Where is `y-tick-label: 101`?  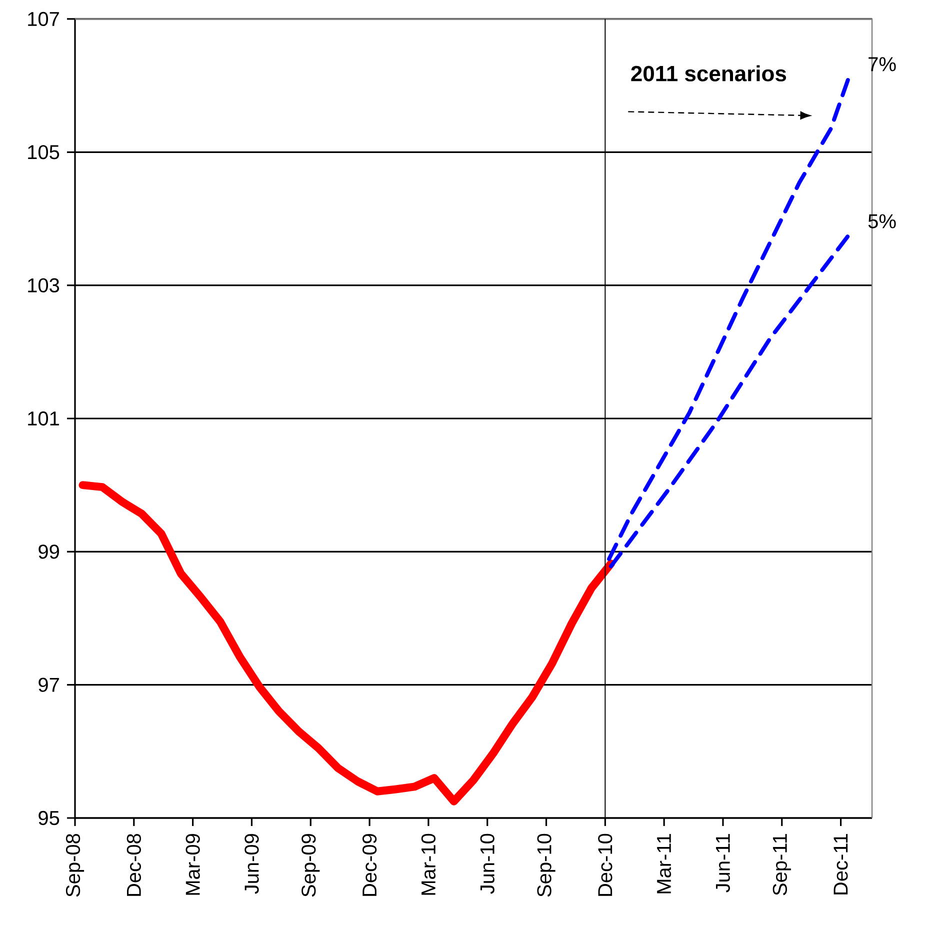
y-tick-label: 101 is located at coordinates (43, 418).